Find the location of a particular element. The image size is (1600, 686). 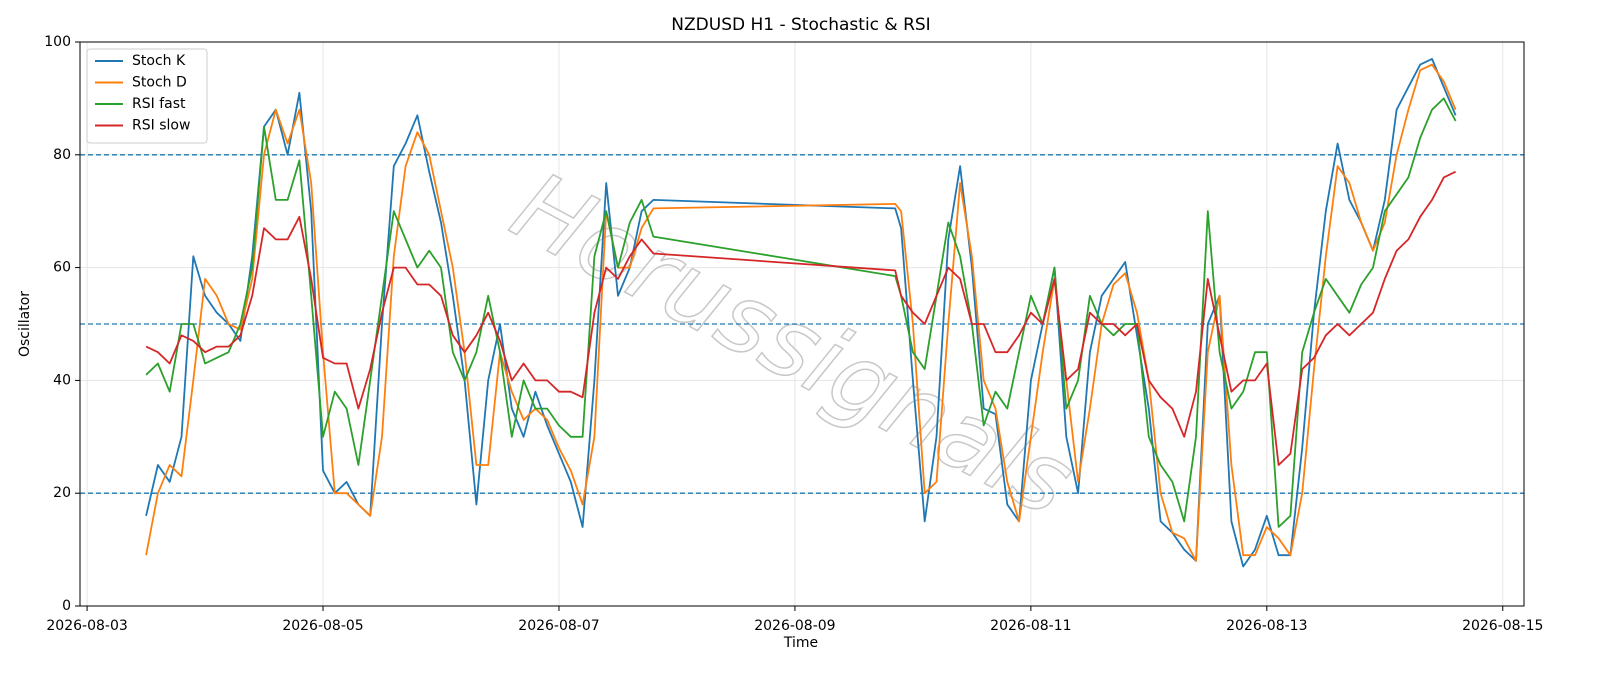

x-axis-label: Time is located at coordinates (800, 643).